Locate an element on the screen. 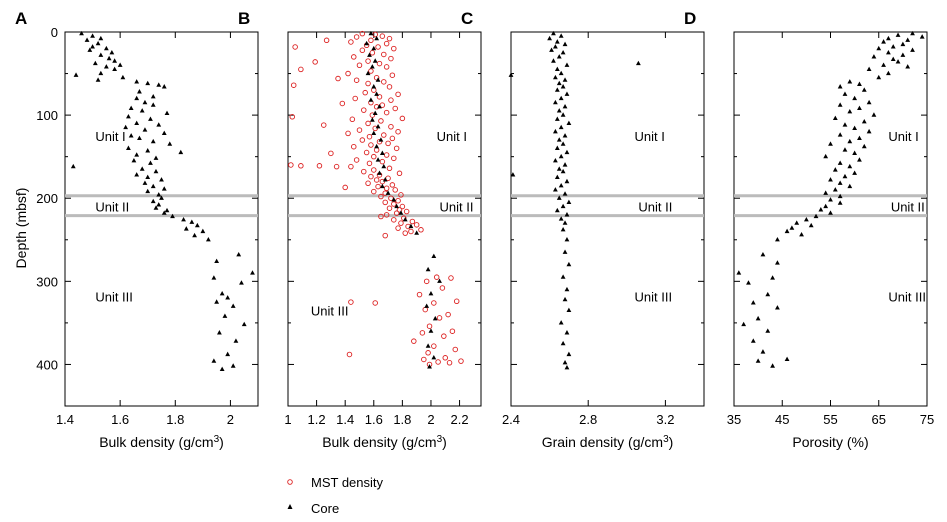  x-tick-label: 55 is located at coordinates (830, 419).